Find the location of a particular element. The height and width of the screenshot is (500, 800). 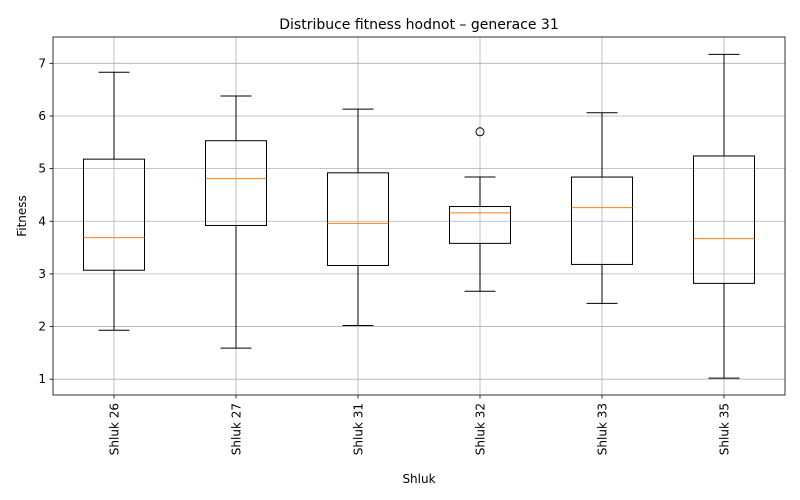

x-tick-label: Shluk 31 is located at coordinates (359, 429).